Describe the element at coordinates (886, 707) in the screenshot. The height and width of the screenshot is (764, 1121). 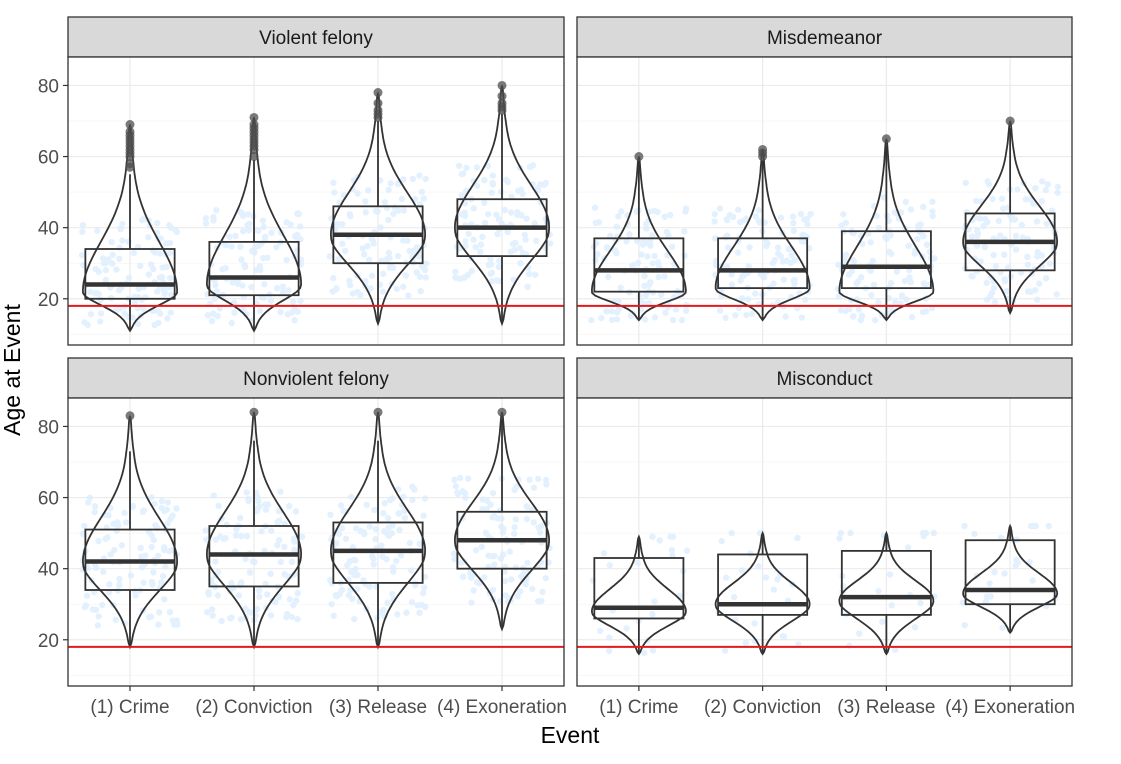
I see `x-tick-label: (3) Release` at that location.